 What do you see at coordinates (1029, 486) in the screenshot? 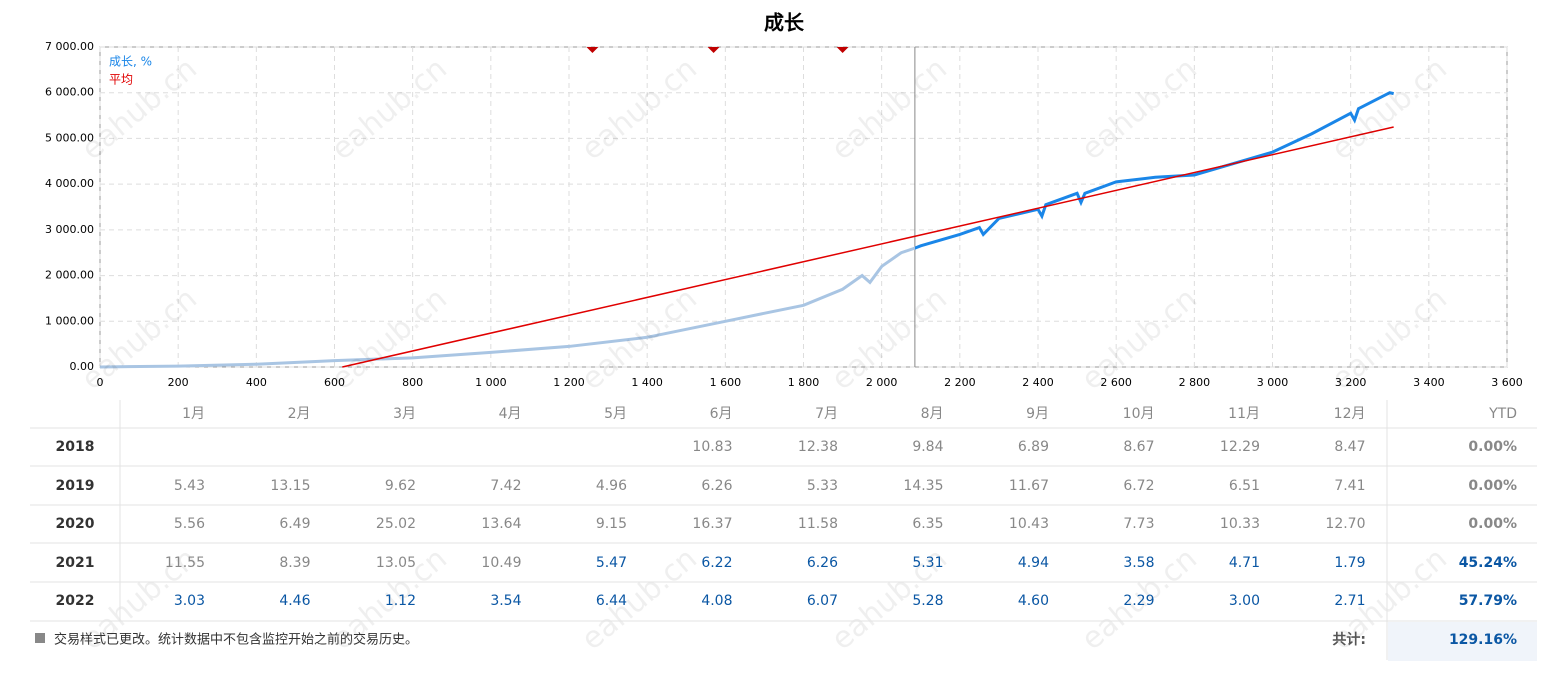
I see `value-cell: 11.67` at bounding box center [1029, 486].